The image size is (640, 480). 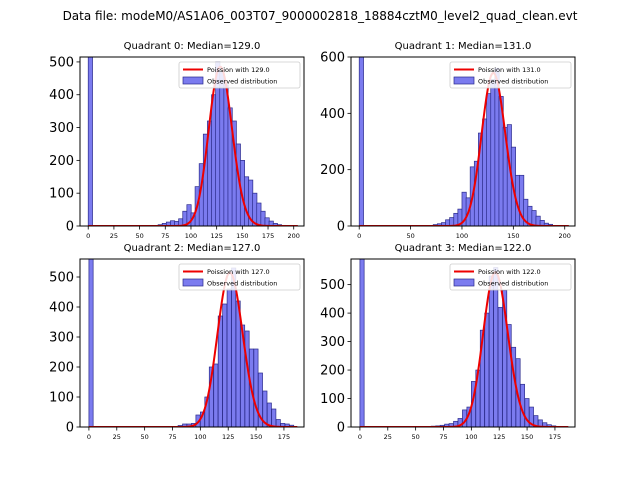 I want to click on subplot-title: Quadrant 1: Median=131.0, so click(x=463, y=46).